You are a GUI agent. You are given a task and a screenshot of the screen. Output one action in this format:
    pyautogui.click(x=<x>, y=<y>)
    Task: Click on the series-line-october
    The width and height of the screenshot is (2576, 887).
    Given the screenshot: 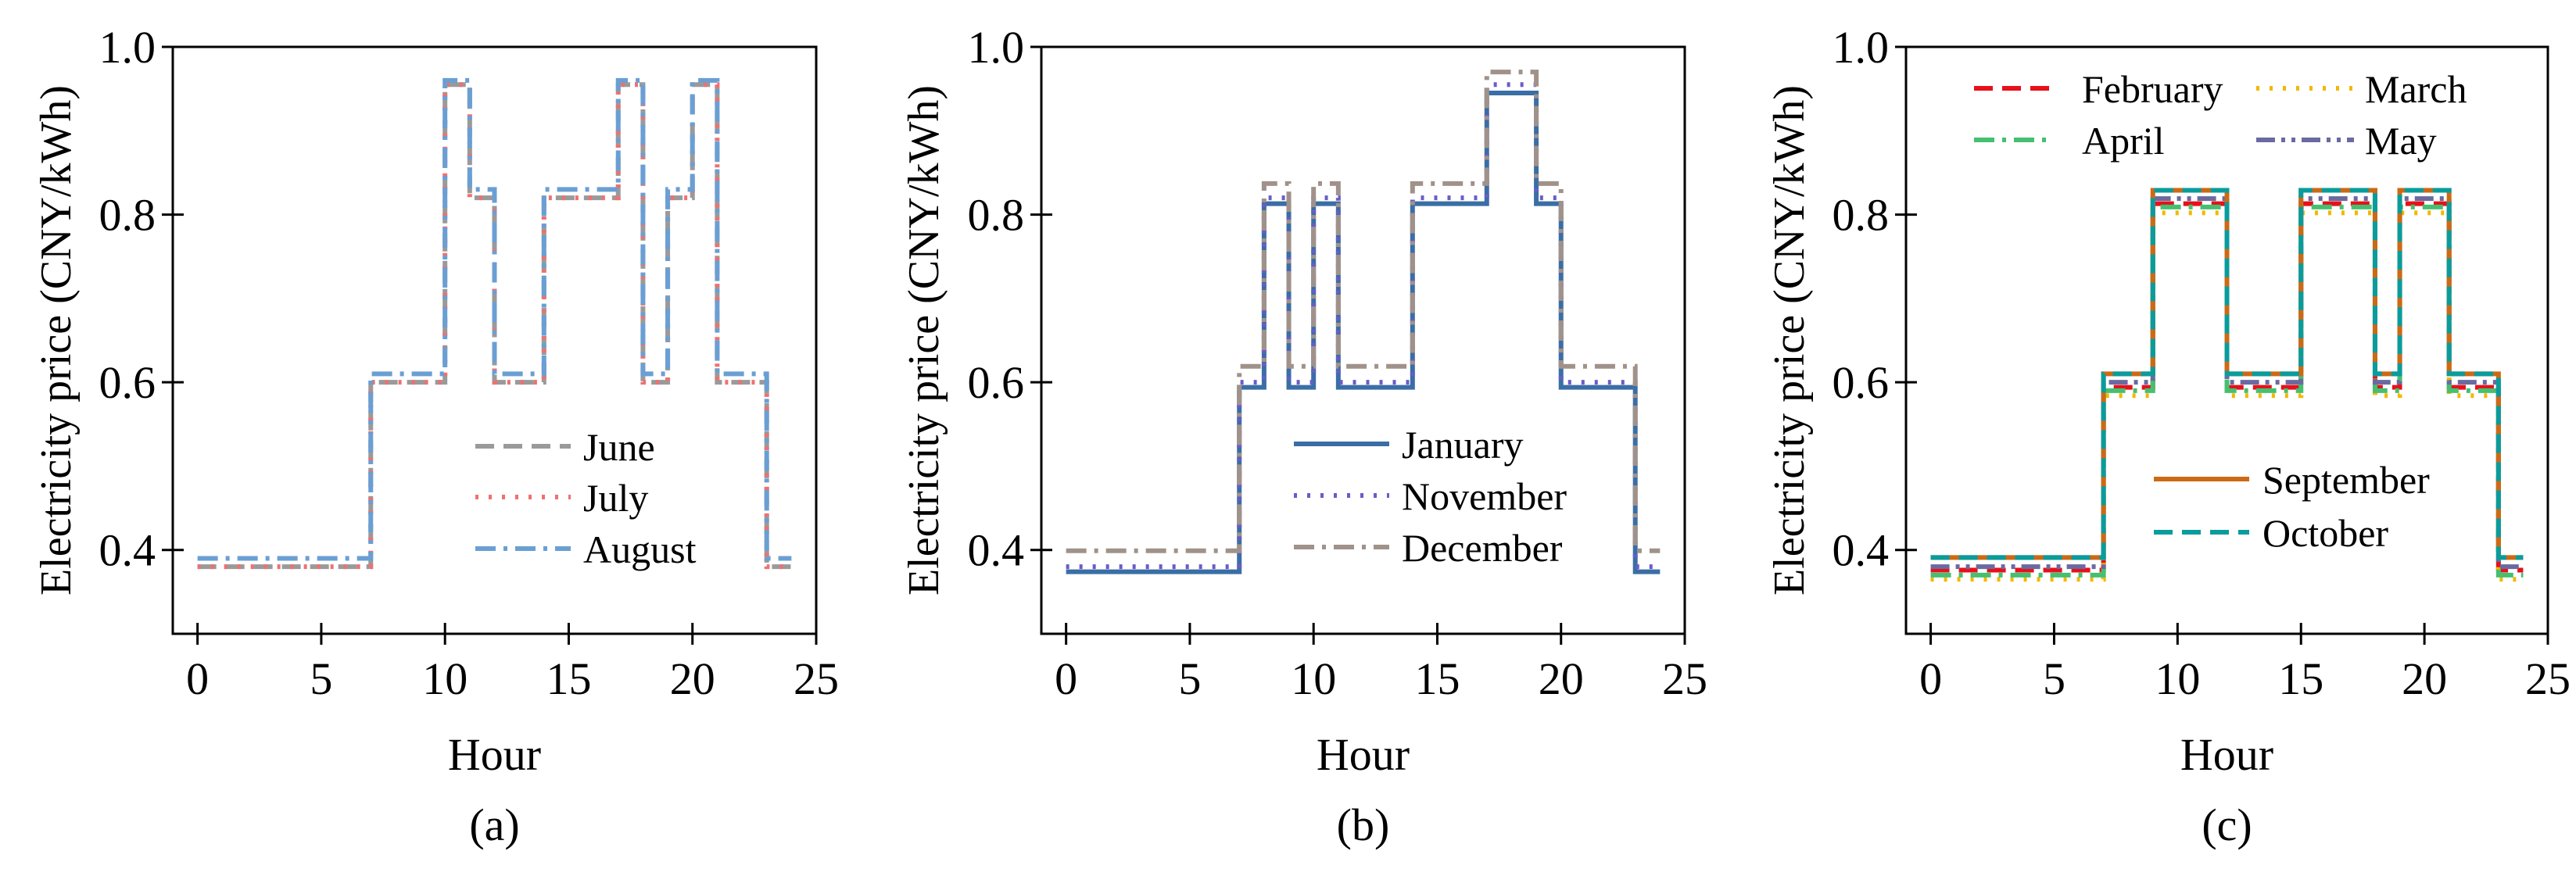 What is the action you would take?
    pyautogui.click(x=2227, y=374)
    